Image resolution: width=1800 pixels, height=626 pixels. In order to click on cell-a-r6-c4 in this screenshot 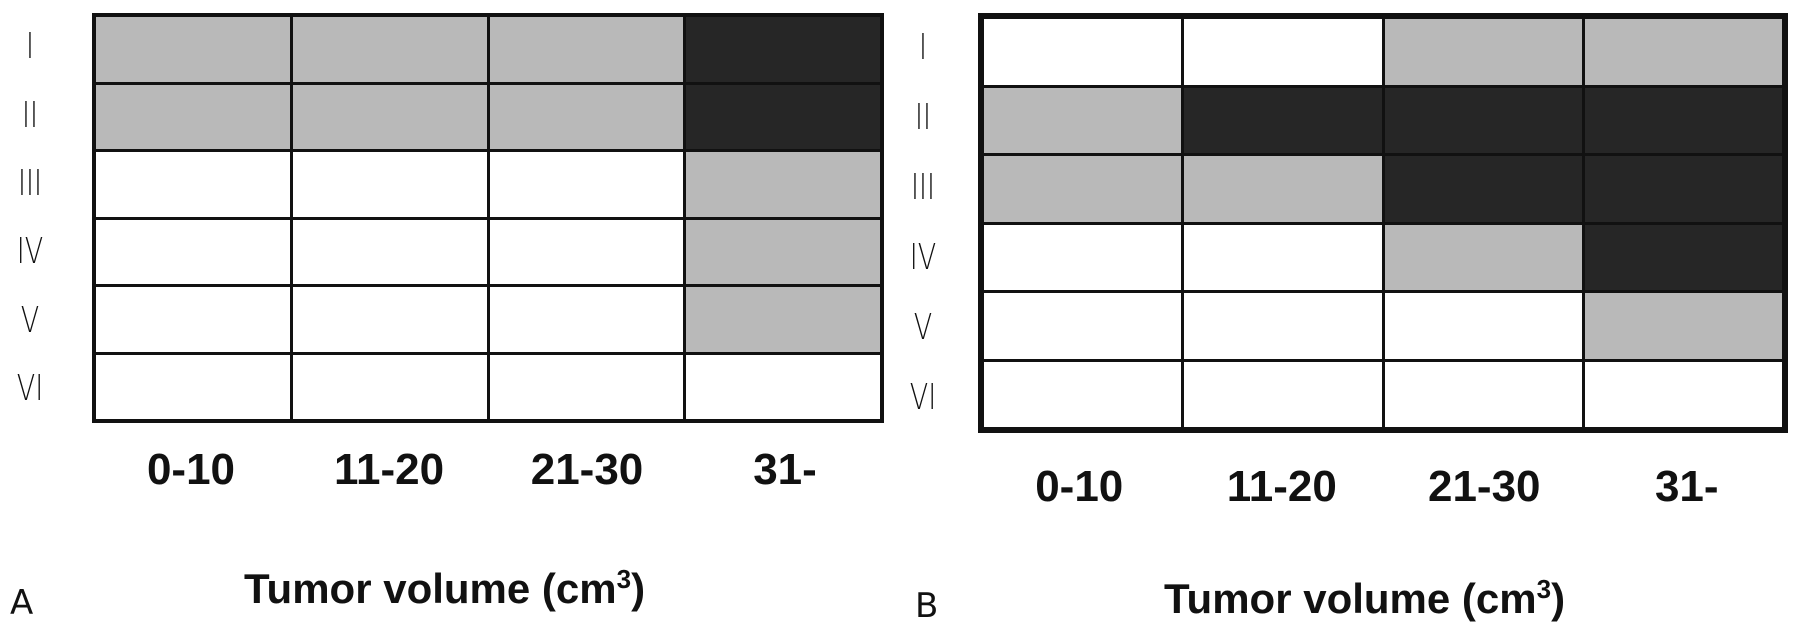, I will do `click(783, 386)`.